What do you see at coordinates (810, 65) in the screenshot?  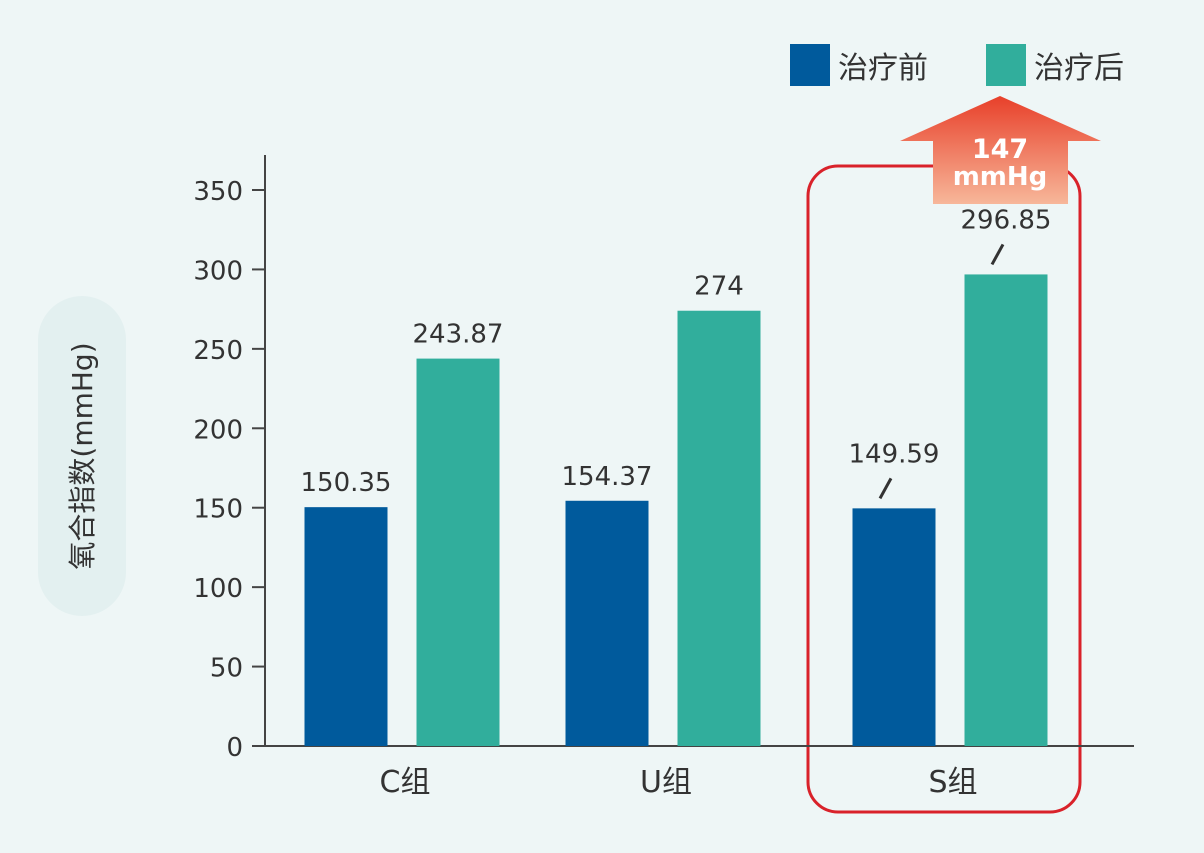 I see `legend-swatch-before` at bounding box center [810, 65].